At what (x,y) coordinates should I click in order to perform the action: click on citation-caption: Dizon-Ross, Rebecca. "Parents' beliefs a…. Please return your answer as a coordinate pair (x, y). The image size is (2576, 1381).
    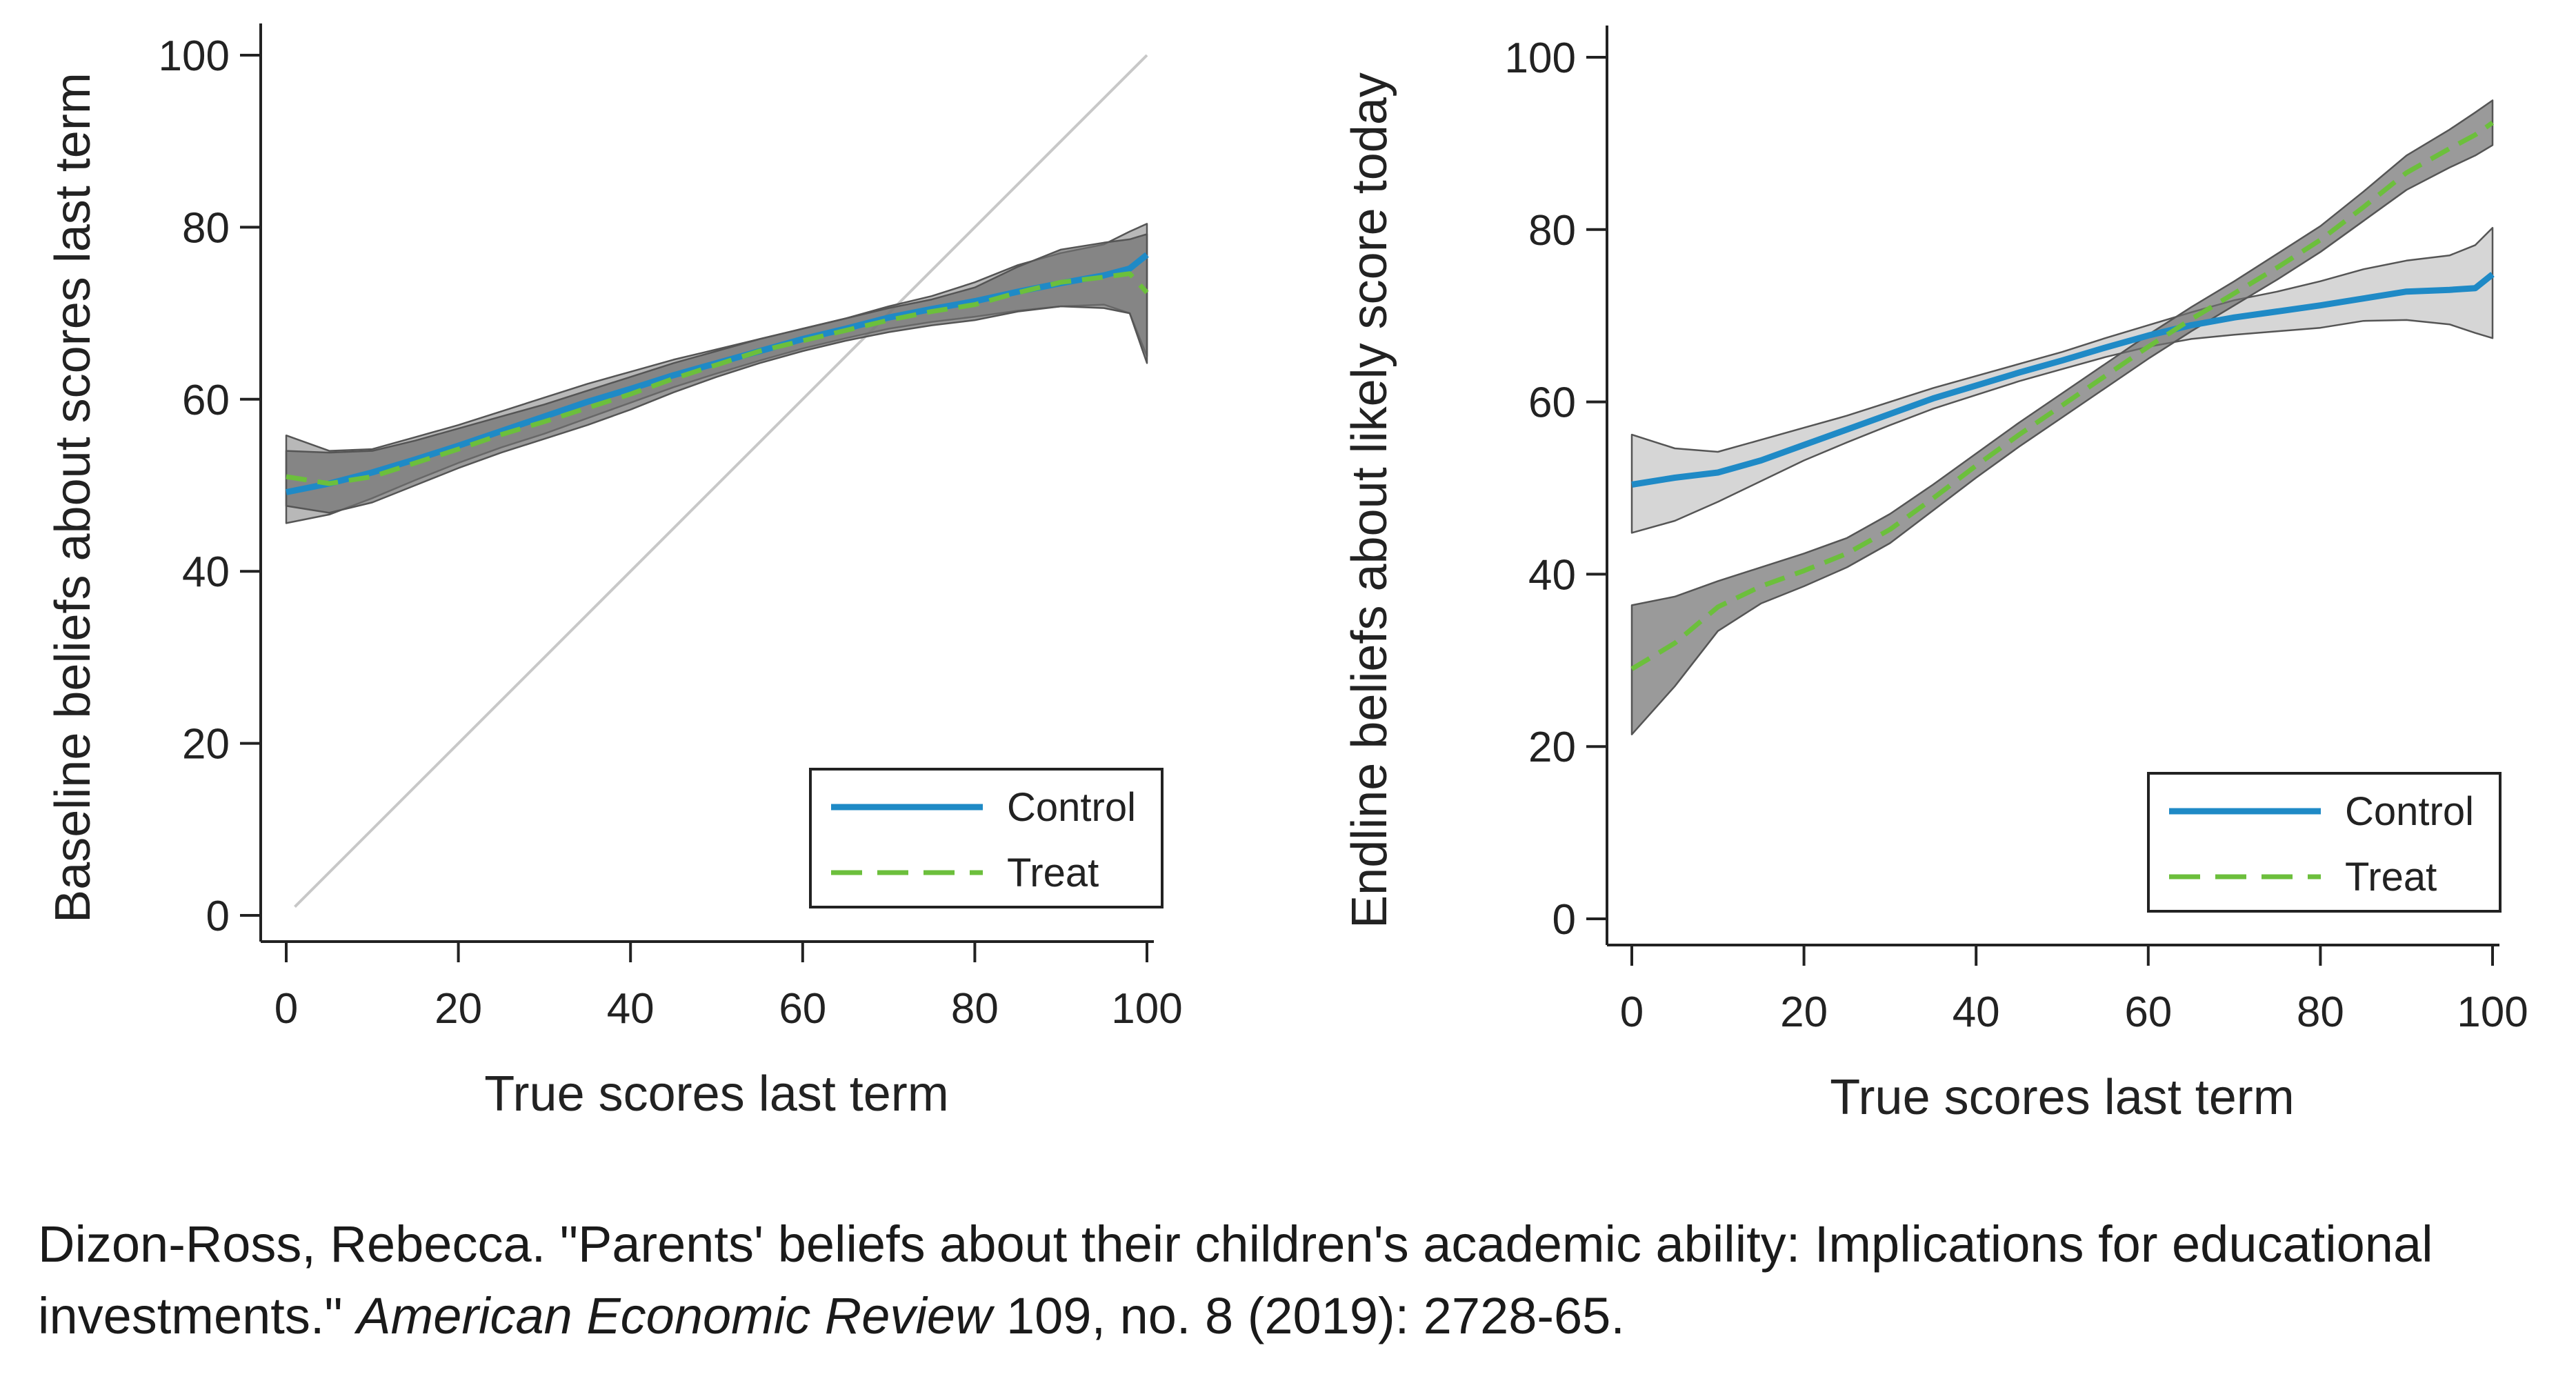
    Looking at the image, I should click on (1293, 1280).